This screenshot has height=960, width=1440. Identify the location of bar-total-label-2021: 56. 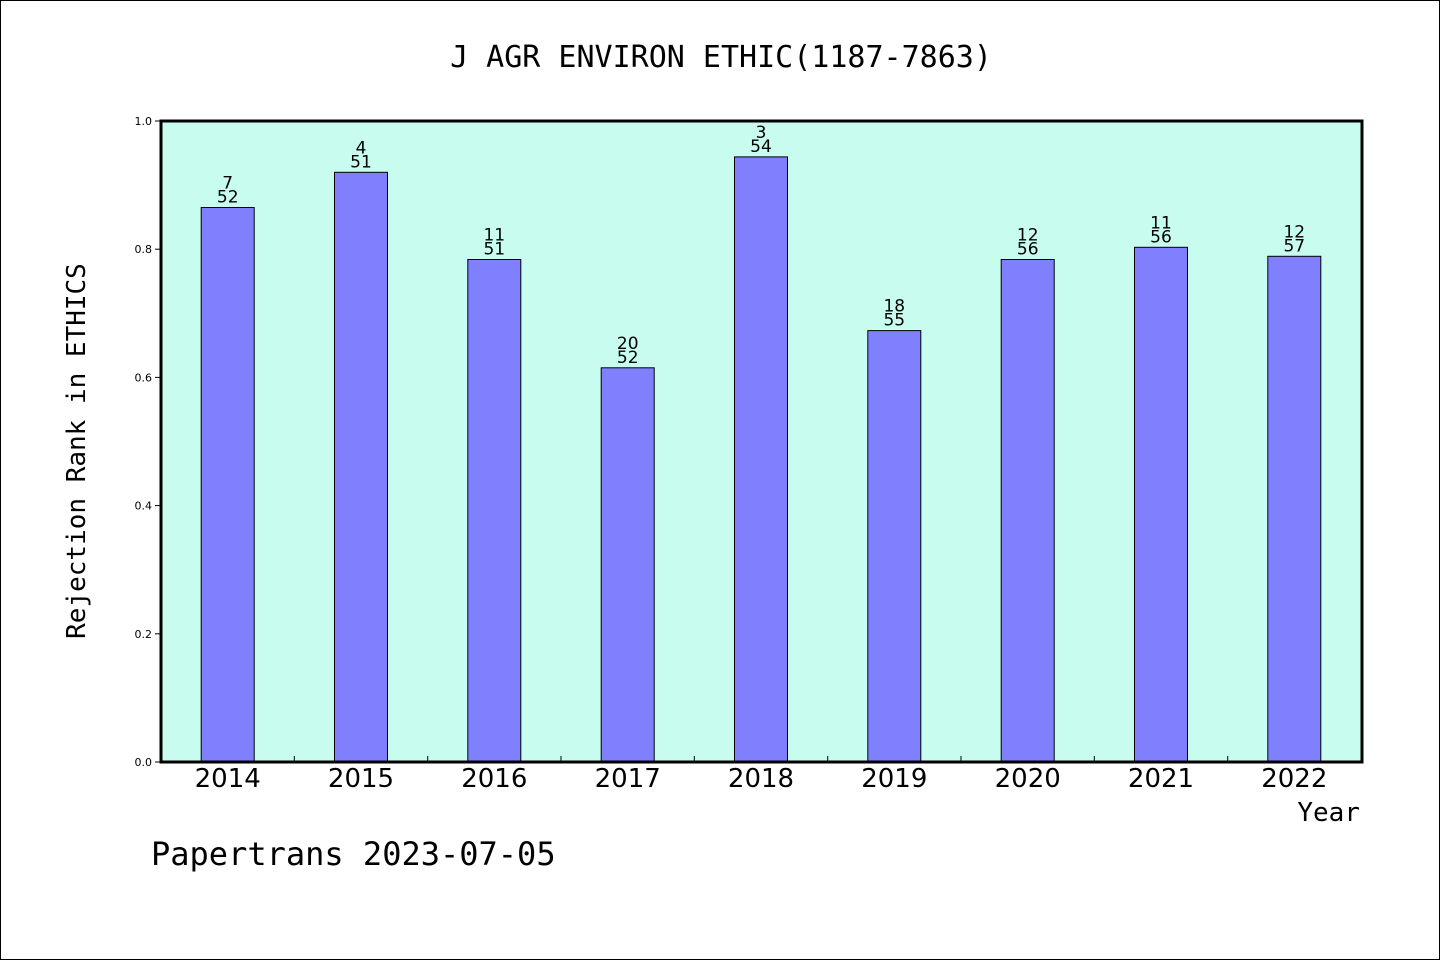
(1161, 237).